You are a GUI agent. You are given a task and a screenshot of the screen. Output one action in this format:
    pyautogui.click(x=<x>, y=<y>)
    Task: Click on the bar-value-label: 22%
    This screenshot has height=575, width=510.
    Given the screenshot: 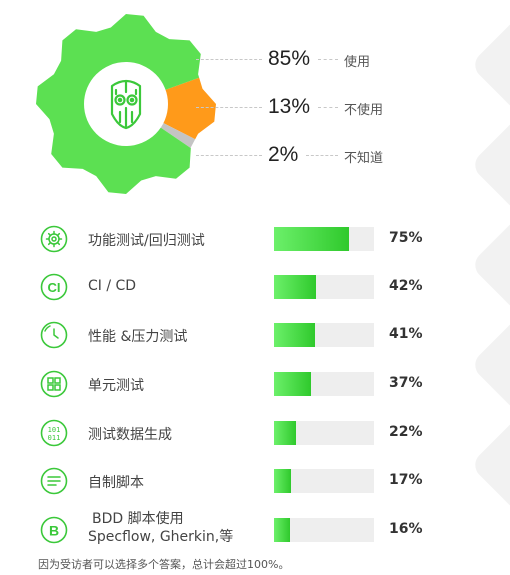 What is the action you would take?
    pyautogui.click(x=406, y=432)
    